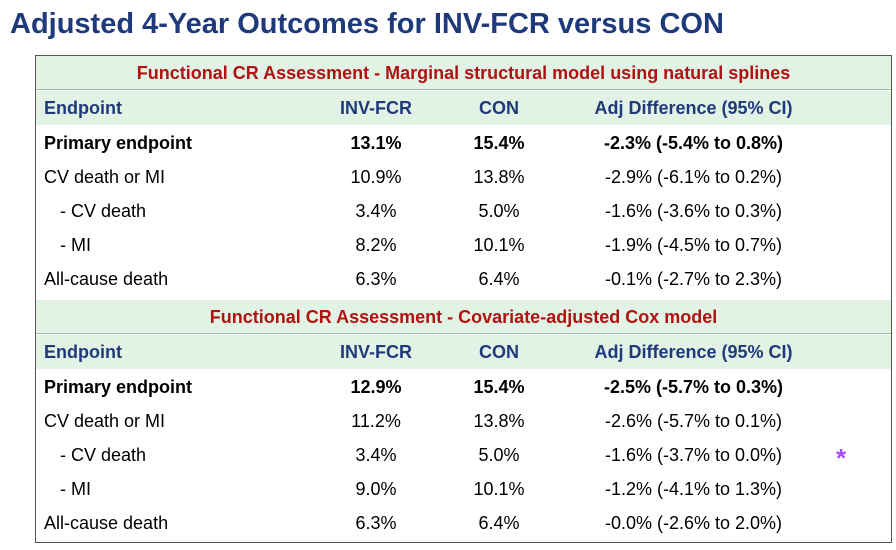 The image size is (896, 550). What do you see at coordinates (693, 143) in the screenshot?
I see `adj-difference-cell: -2.3% (-5.4% to 0.8%)` at bounding box center [693, 143].